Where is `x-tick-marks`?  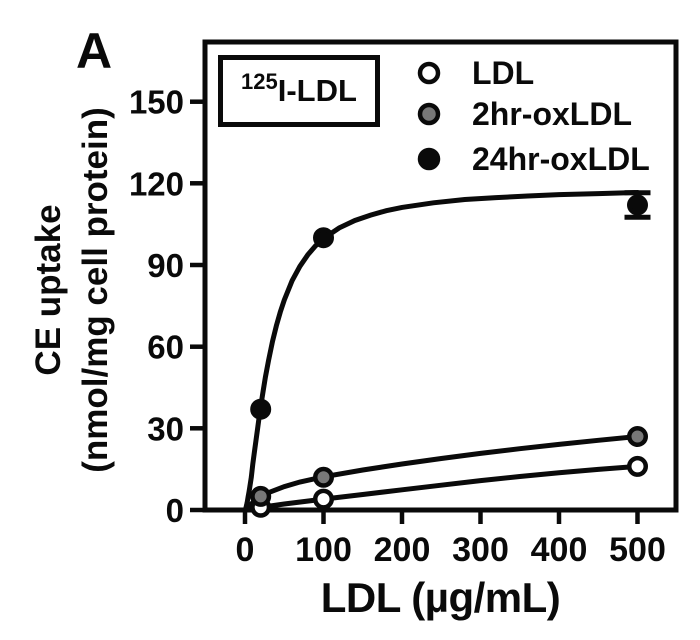
x-tick-marks is located at coordinates (441, 517).